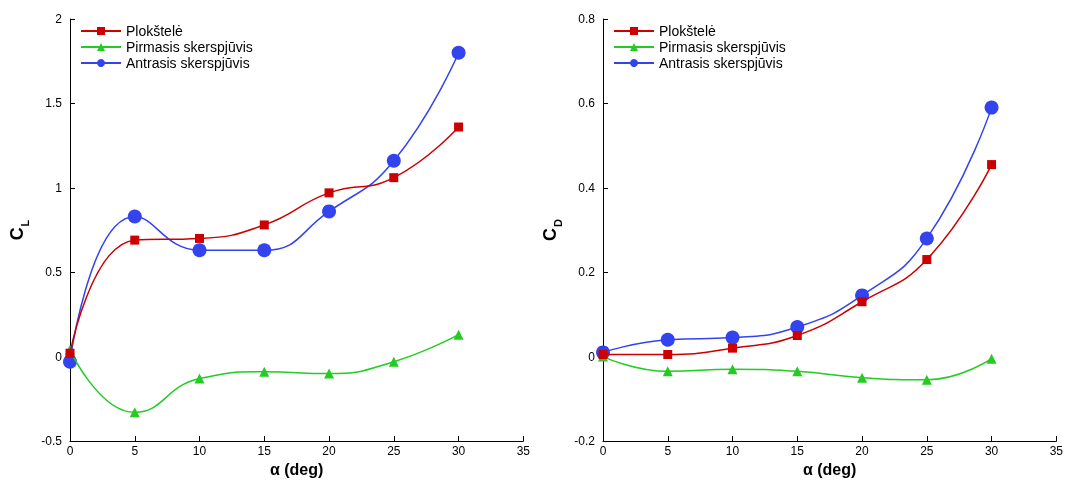  What do you see at coordinates (585, 441) in the screenshot?
I see `y-tick-label: -0.2` at bounding box center [585, 441].